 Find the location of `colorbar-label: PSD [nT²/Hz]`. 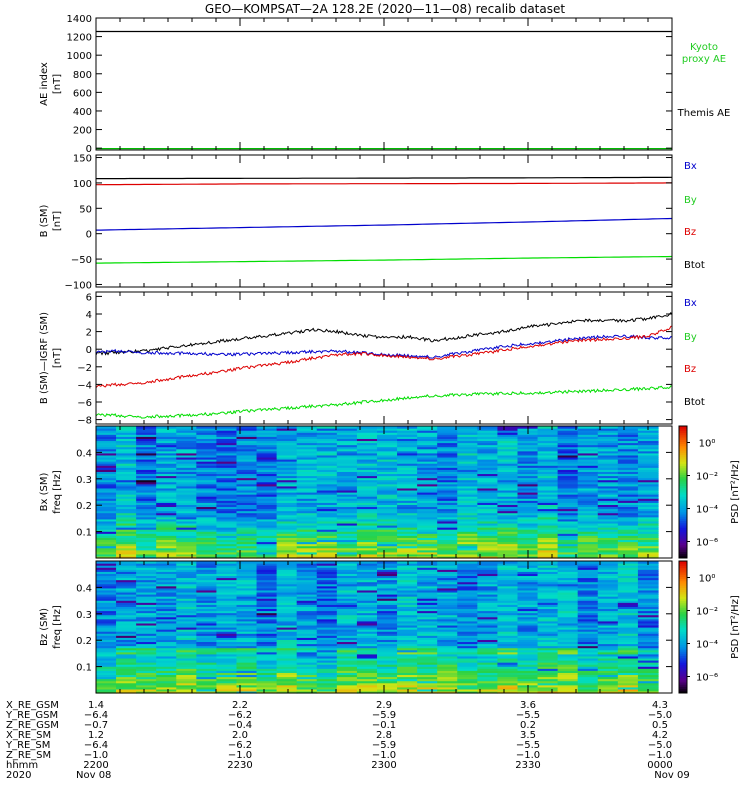

colorbar-label: PSD [nT²/Hz] is located at coordinates (735, 492).